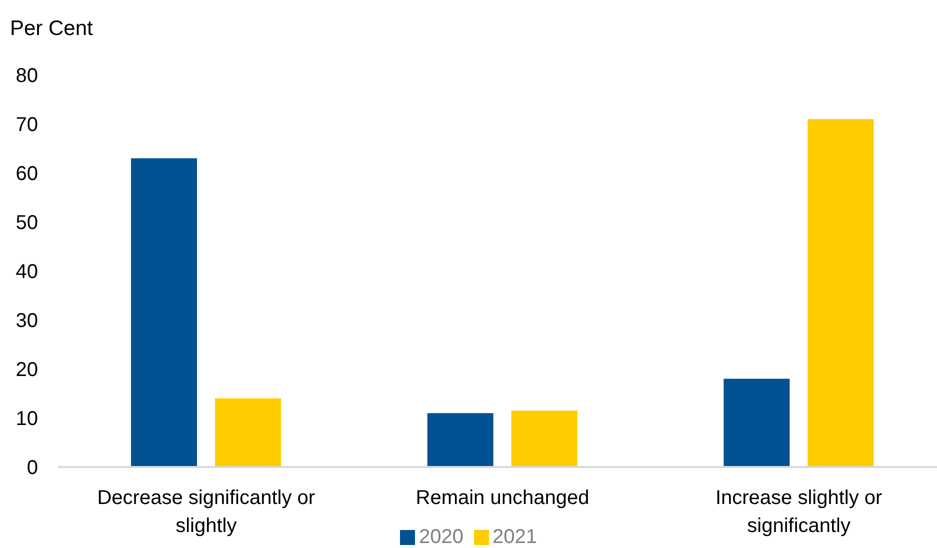 The image size is (937, 548). What do you see at coordinates (51, 29) in the screenshot?
I see `y-axis-title: Per Cent` at bounding box center [51, 29].